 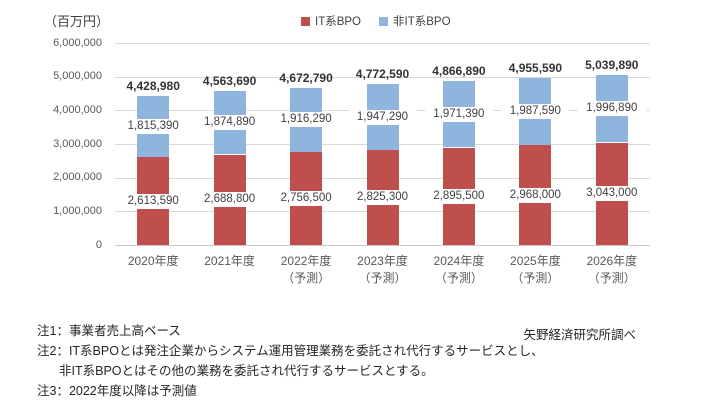 I want to click on y-axis-tick-label: 1,000,000, so click(x=77, y=210).